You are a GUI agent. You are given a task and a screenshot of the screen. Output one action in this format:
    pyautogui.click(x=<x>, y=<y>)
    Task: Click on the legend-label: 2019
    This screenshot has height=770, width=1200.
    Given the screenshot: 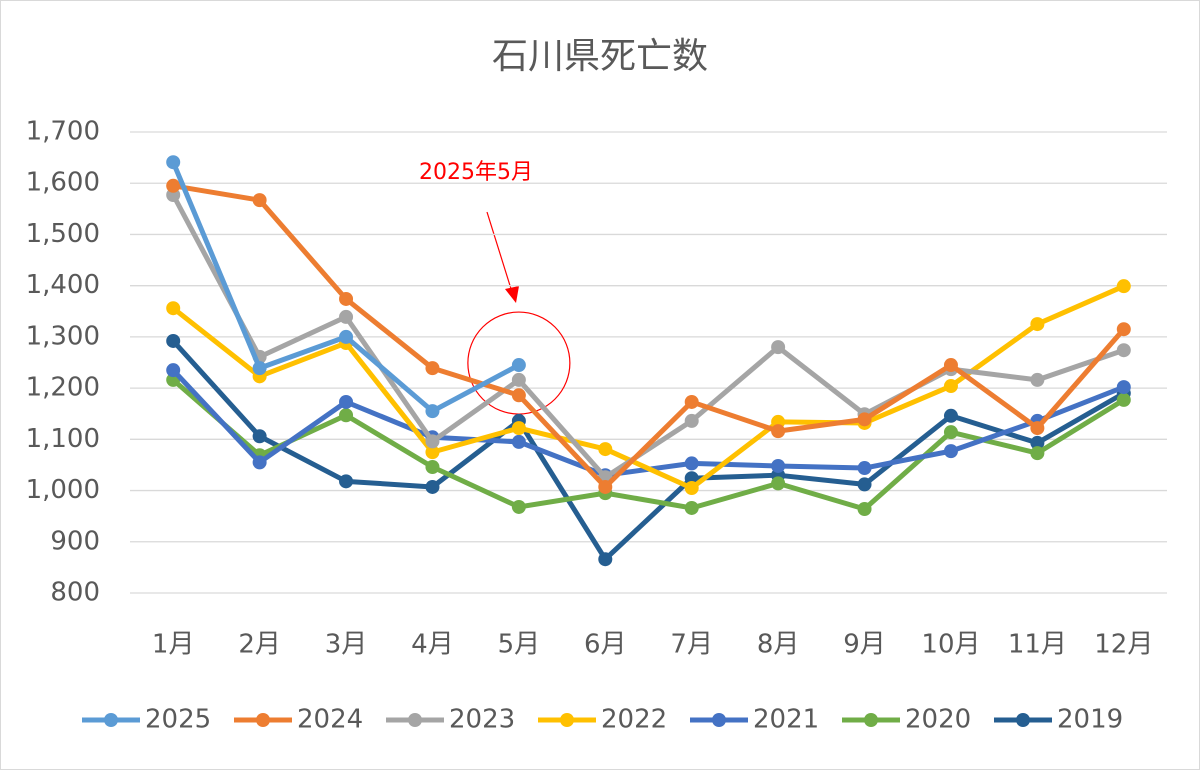 What is the action you would take?
    pyautogui.click(x=1090, y=720)
    